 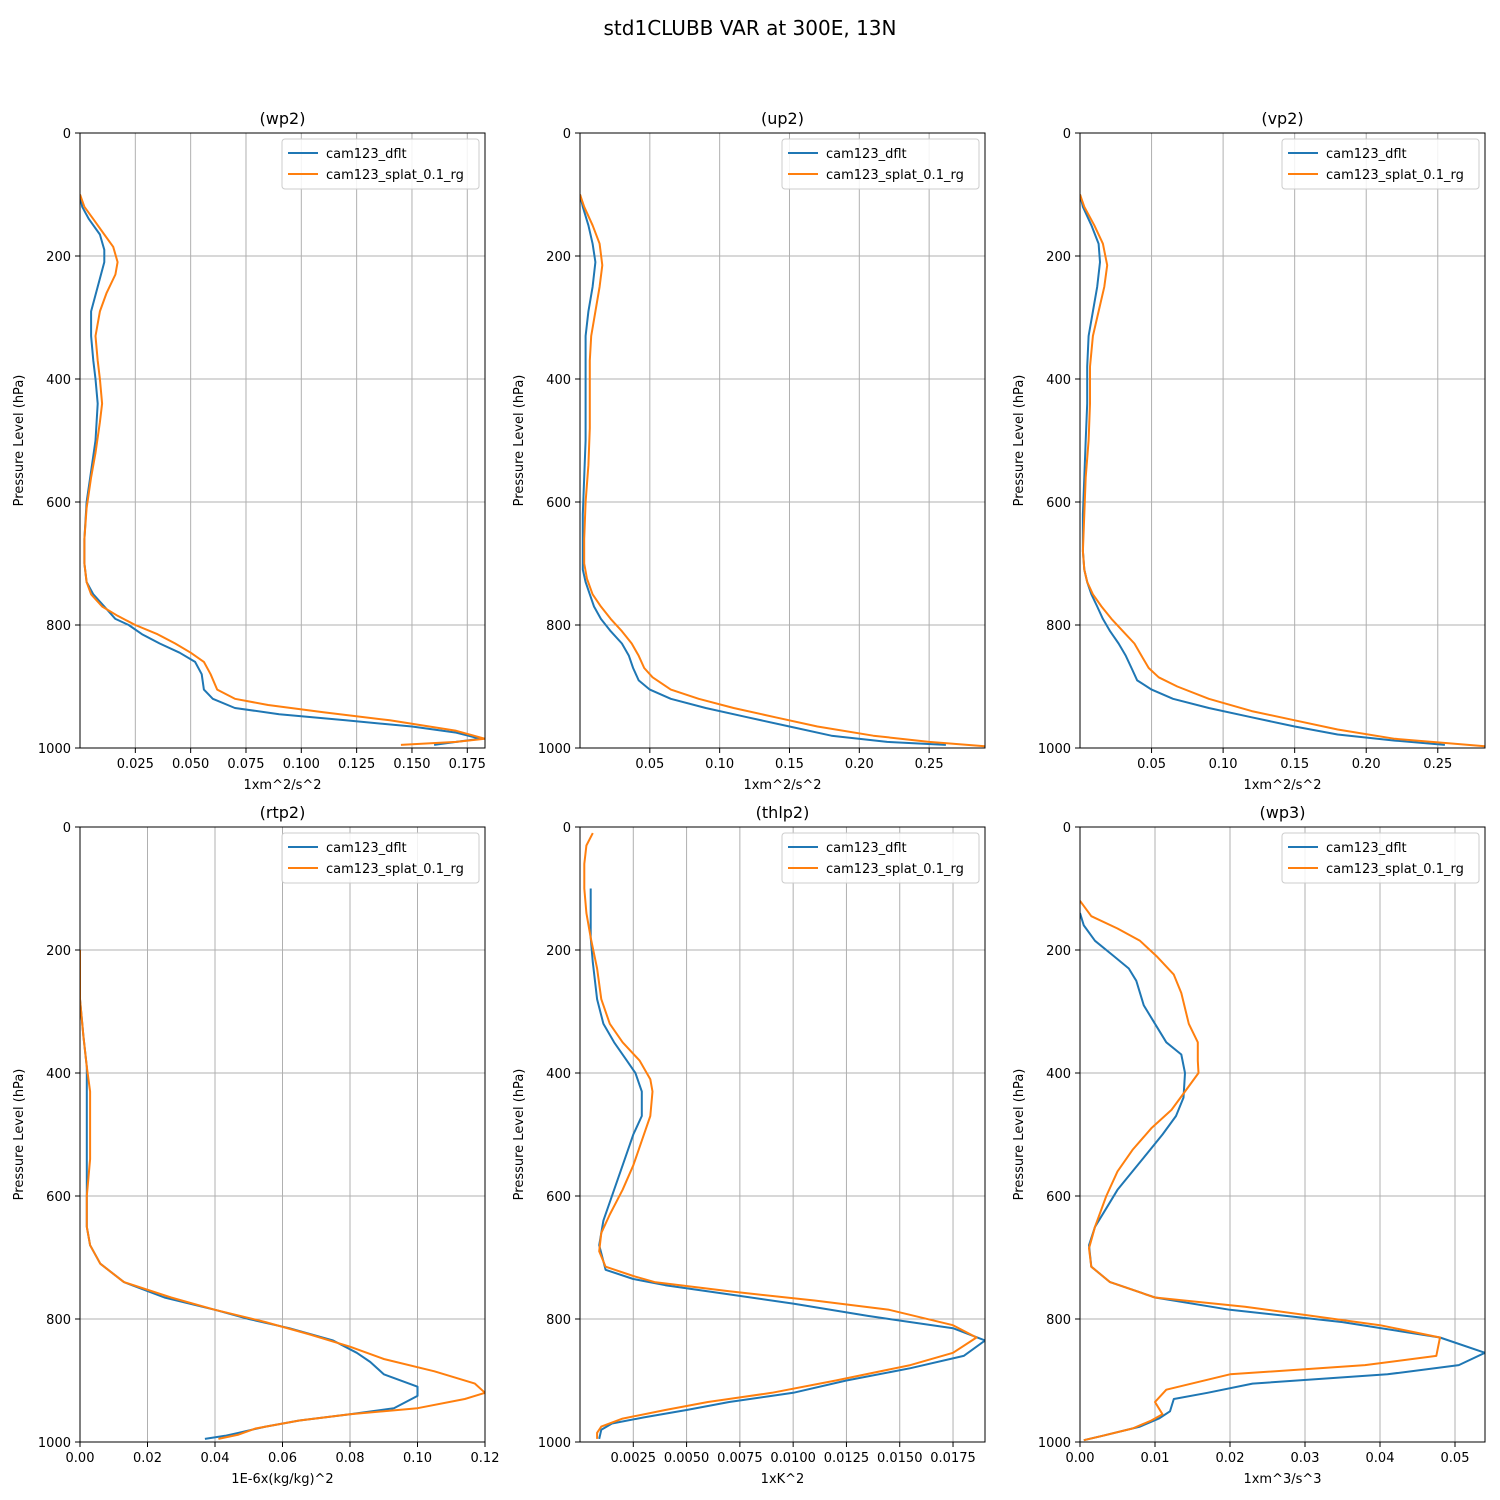 I want to click on x-tick-label: 0.0150, so click(x=900, y=1458).